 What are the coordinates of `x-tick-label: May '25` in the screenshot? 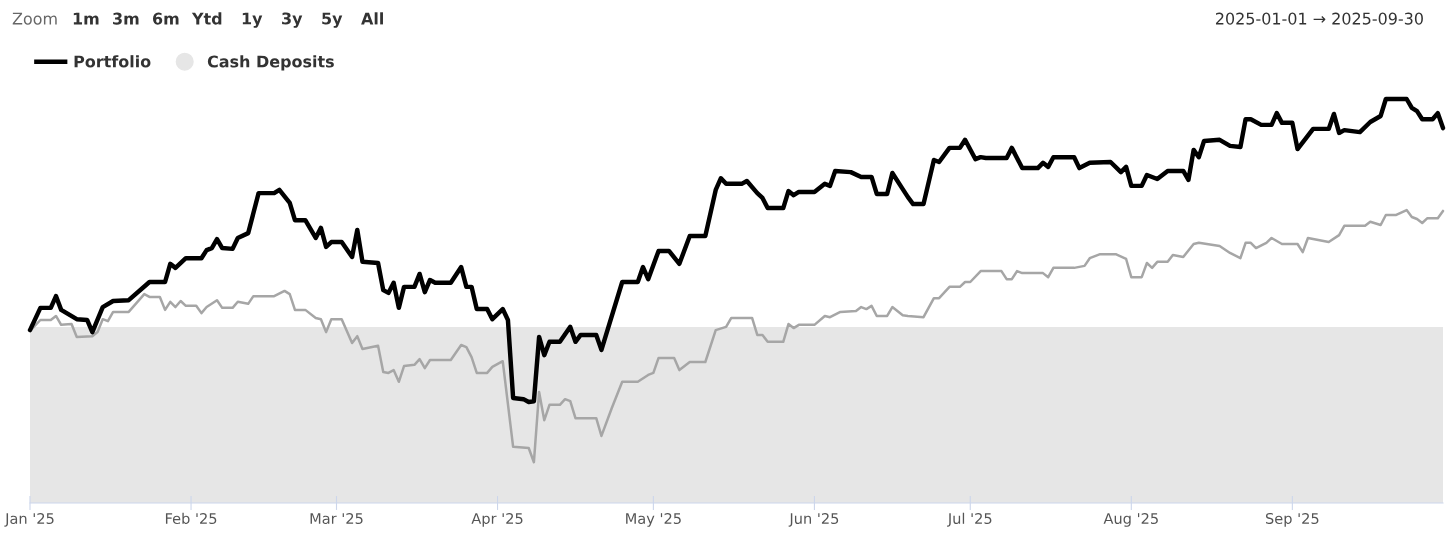 It's located at (653, 519).